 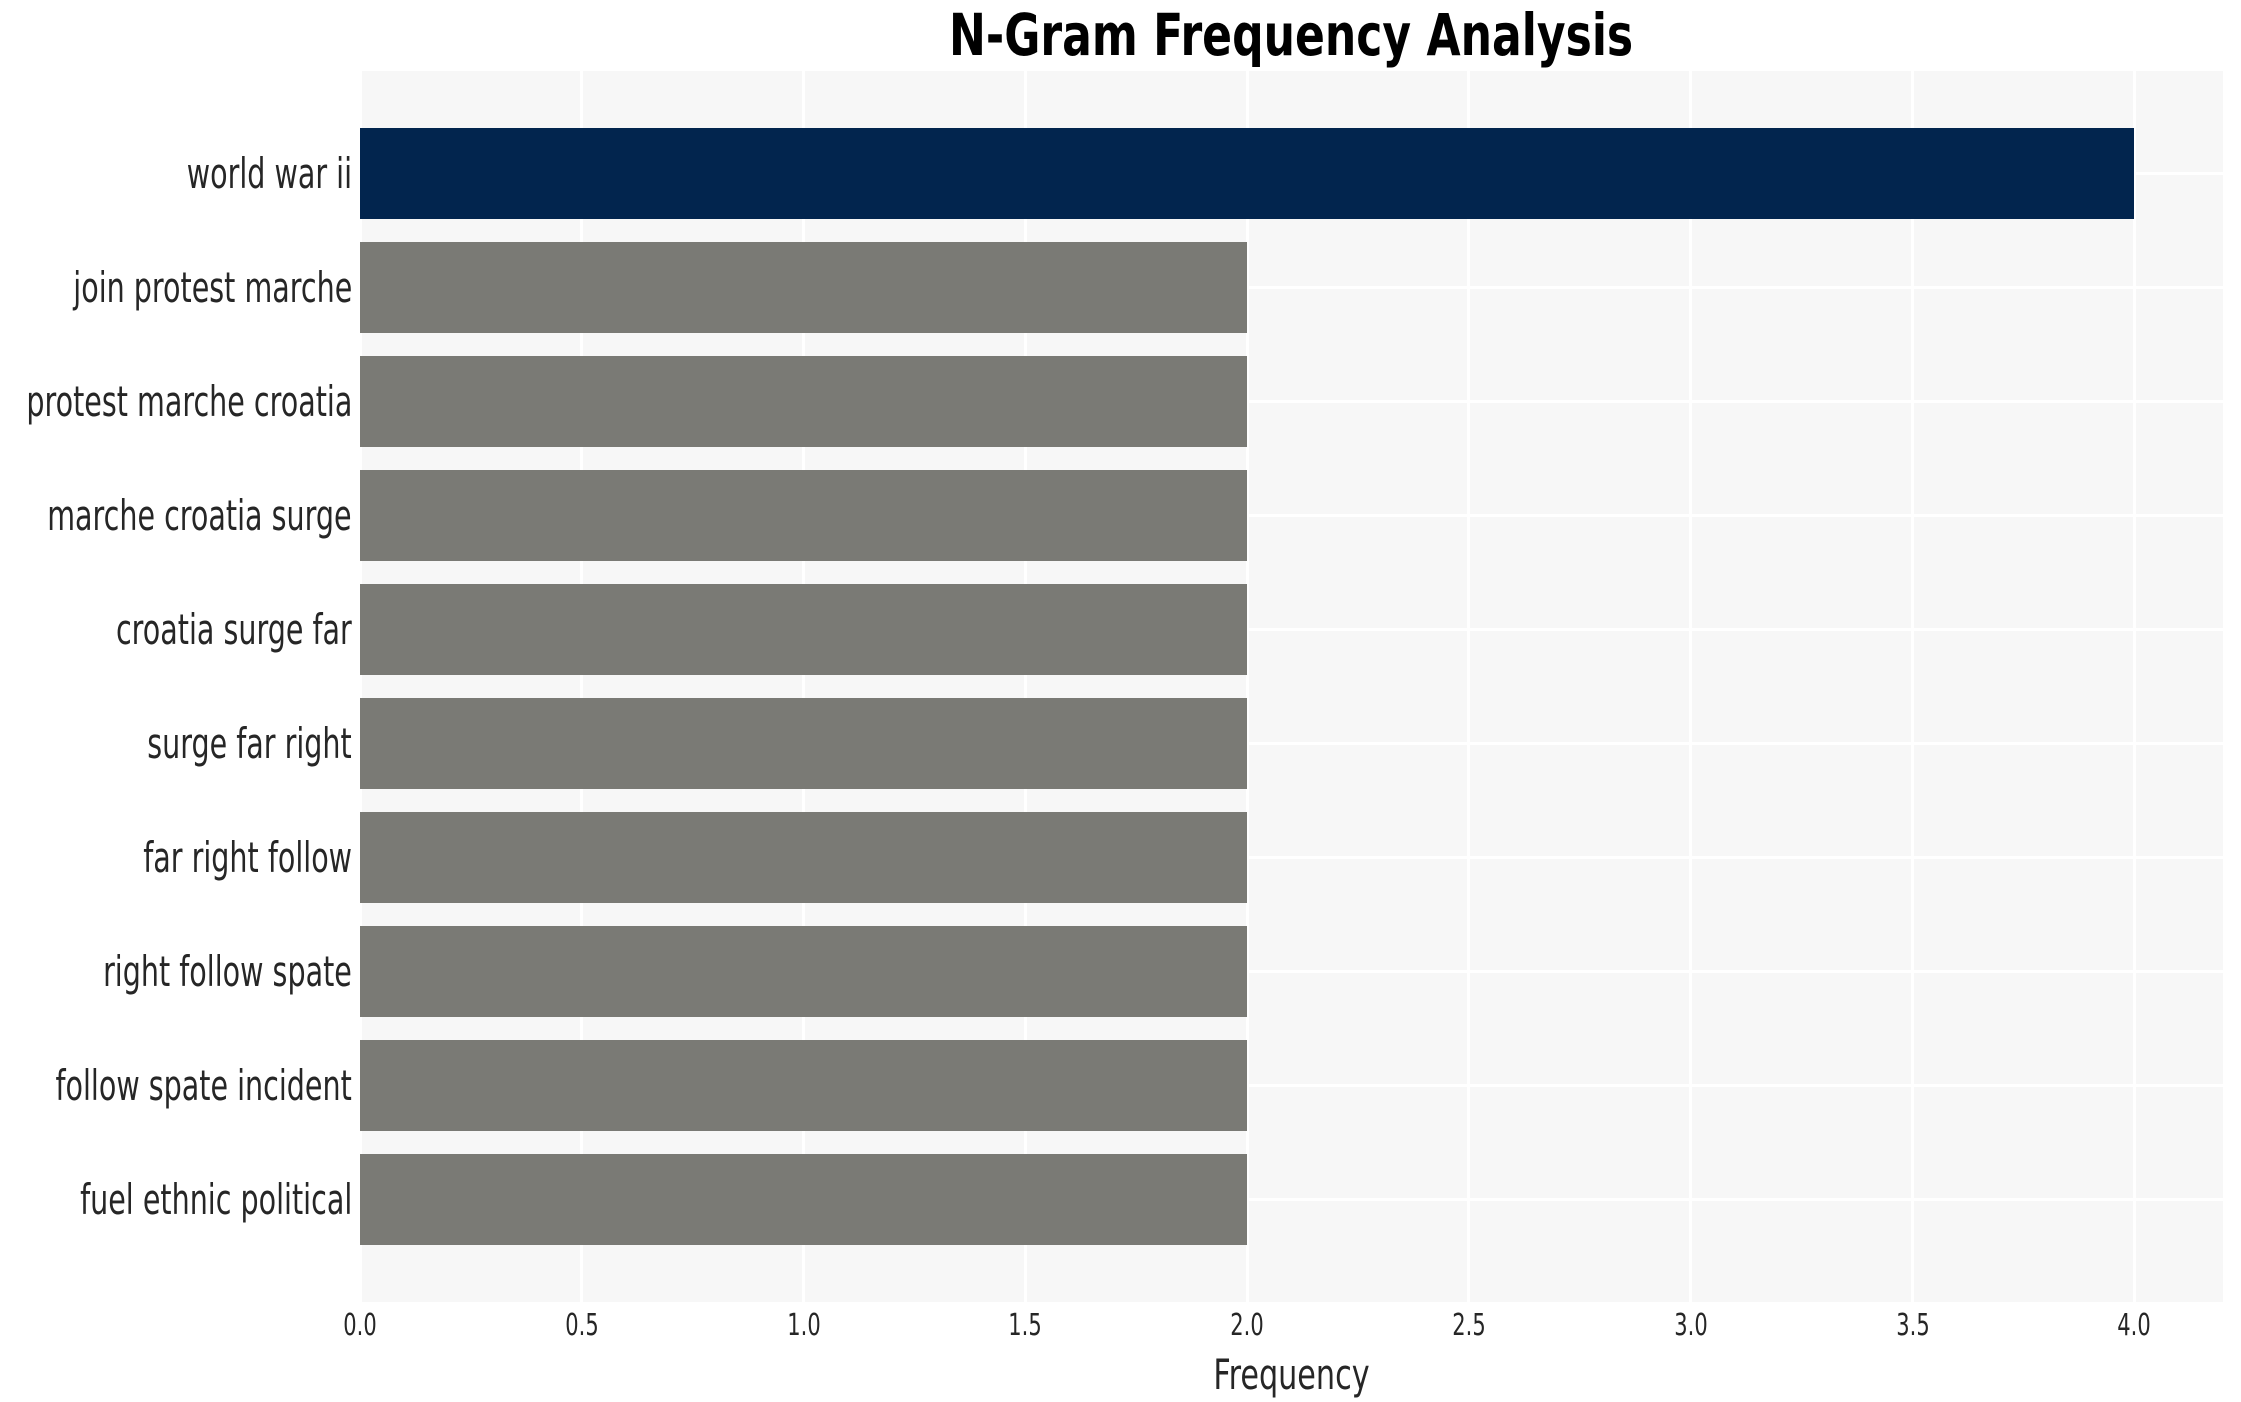 I want to click on category-label-text: surge far right, so click(x=249, y=743).